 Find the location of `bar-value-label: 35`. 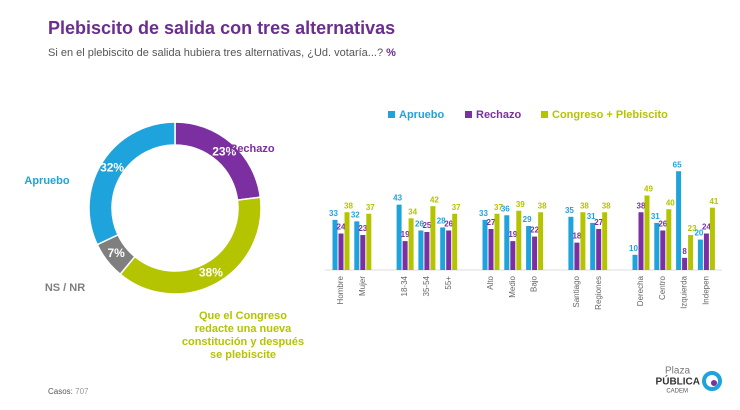

bar-value-label: 35 is located at coordinates (569, 210).